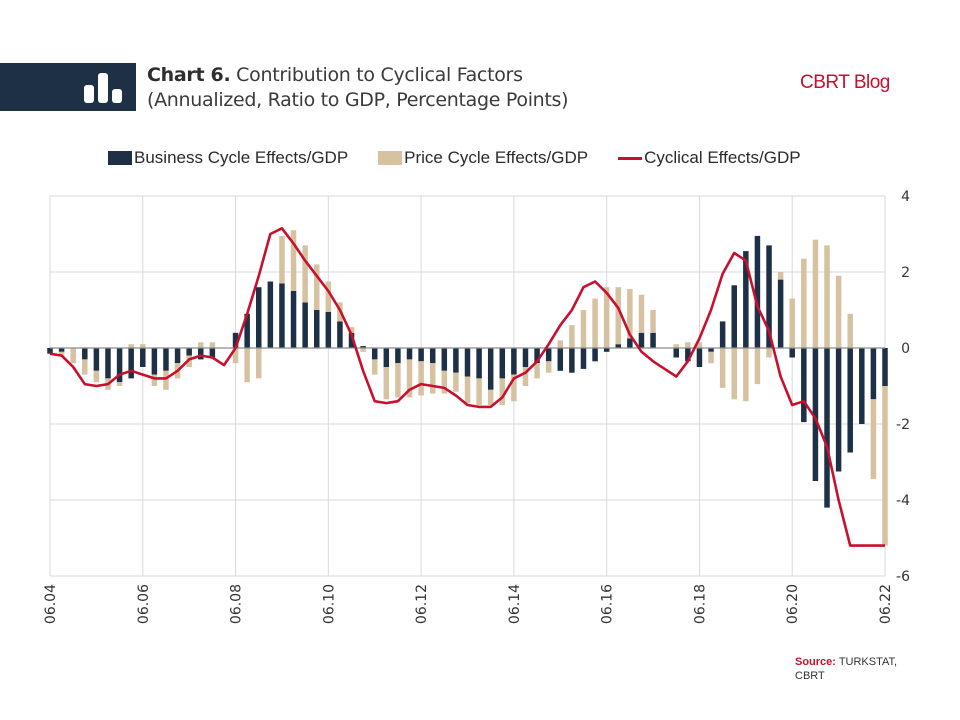  Describe the element at coordinates (845, 82) in the screenshot. I see `brand-logo: CBRT Blog` at that location.